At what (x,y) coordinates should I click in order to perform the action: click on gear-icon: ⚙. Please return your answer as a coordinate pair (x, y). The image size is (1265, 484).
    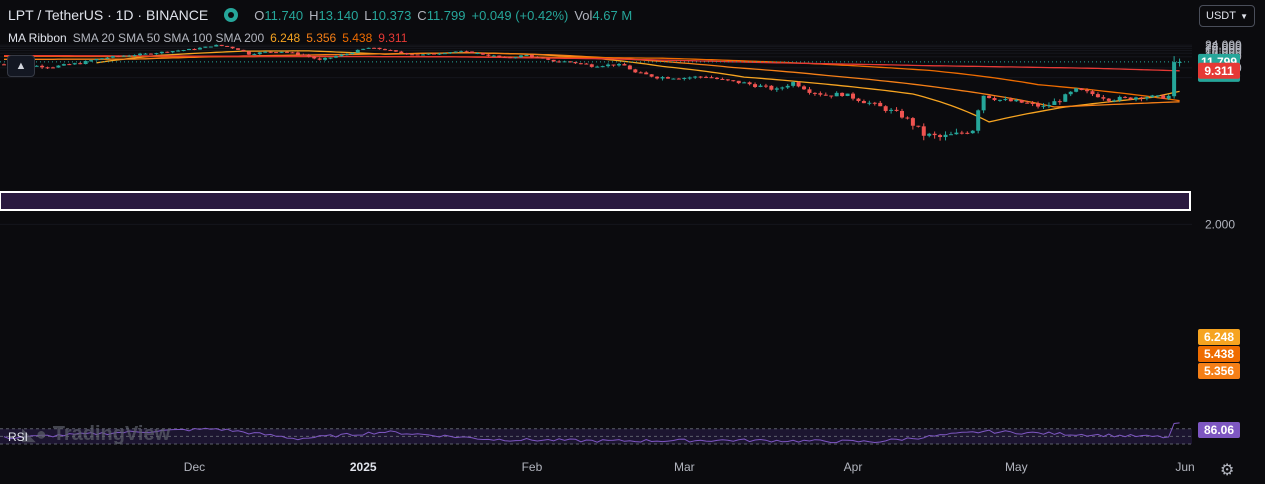
    Looking at the image, I should click on (1227, 470).